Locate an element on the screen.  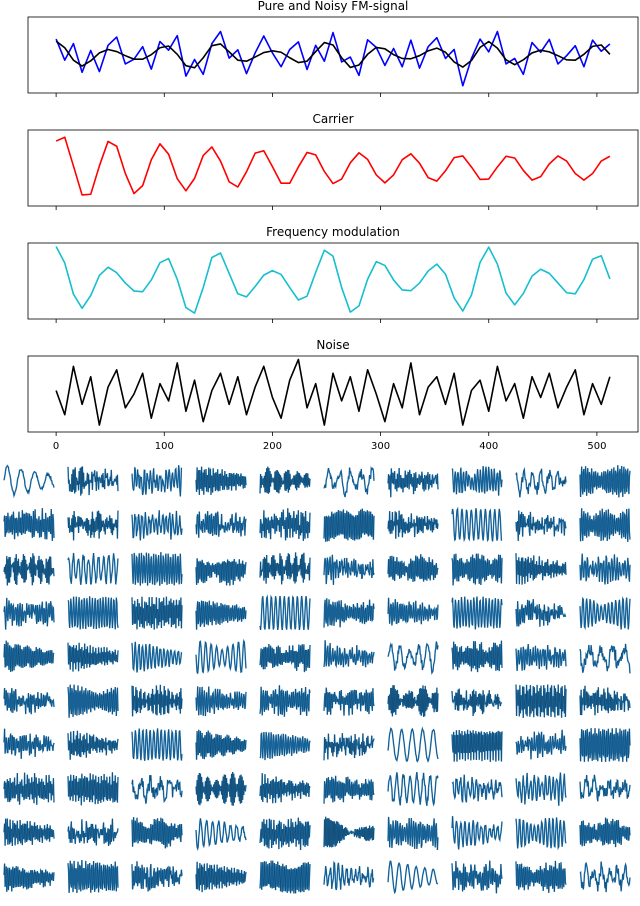
chart-title: Carrier is located at coordinates (332, 119).